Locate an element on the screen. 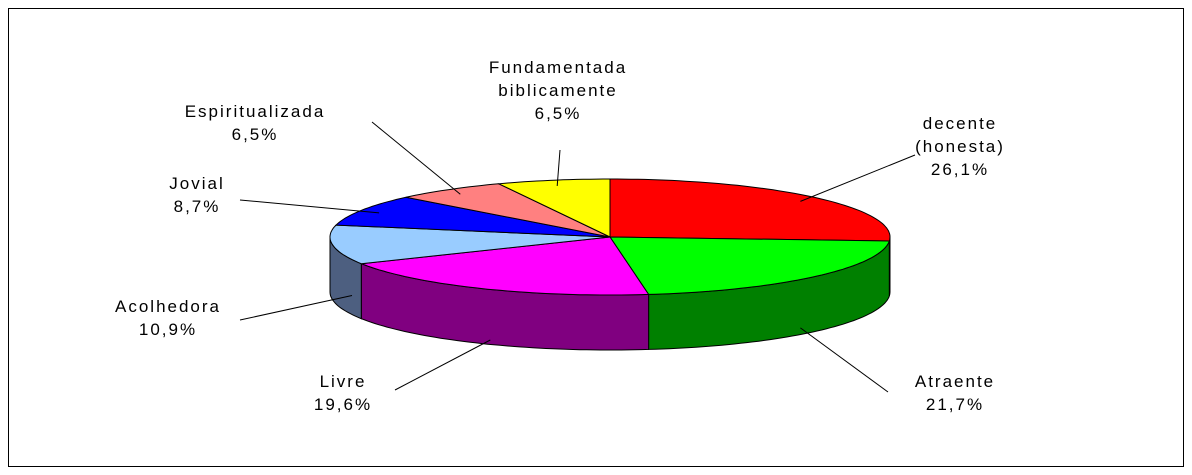 The image size is (1192, 475). slice-label: Fundamentada biblicamente 6,5% is located at coordinates (558, 90).